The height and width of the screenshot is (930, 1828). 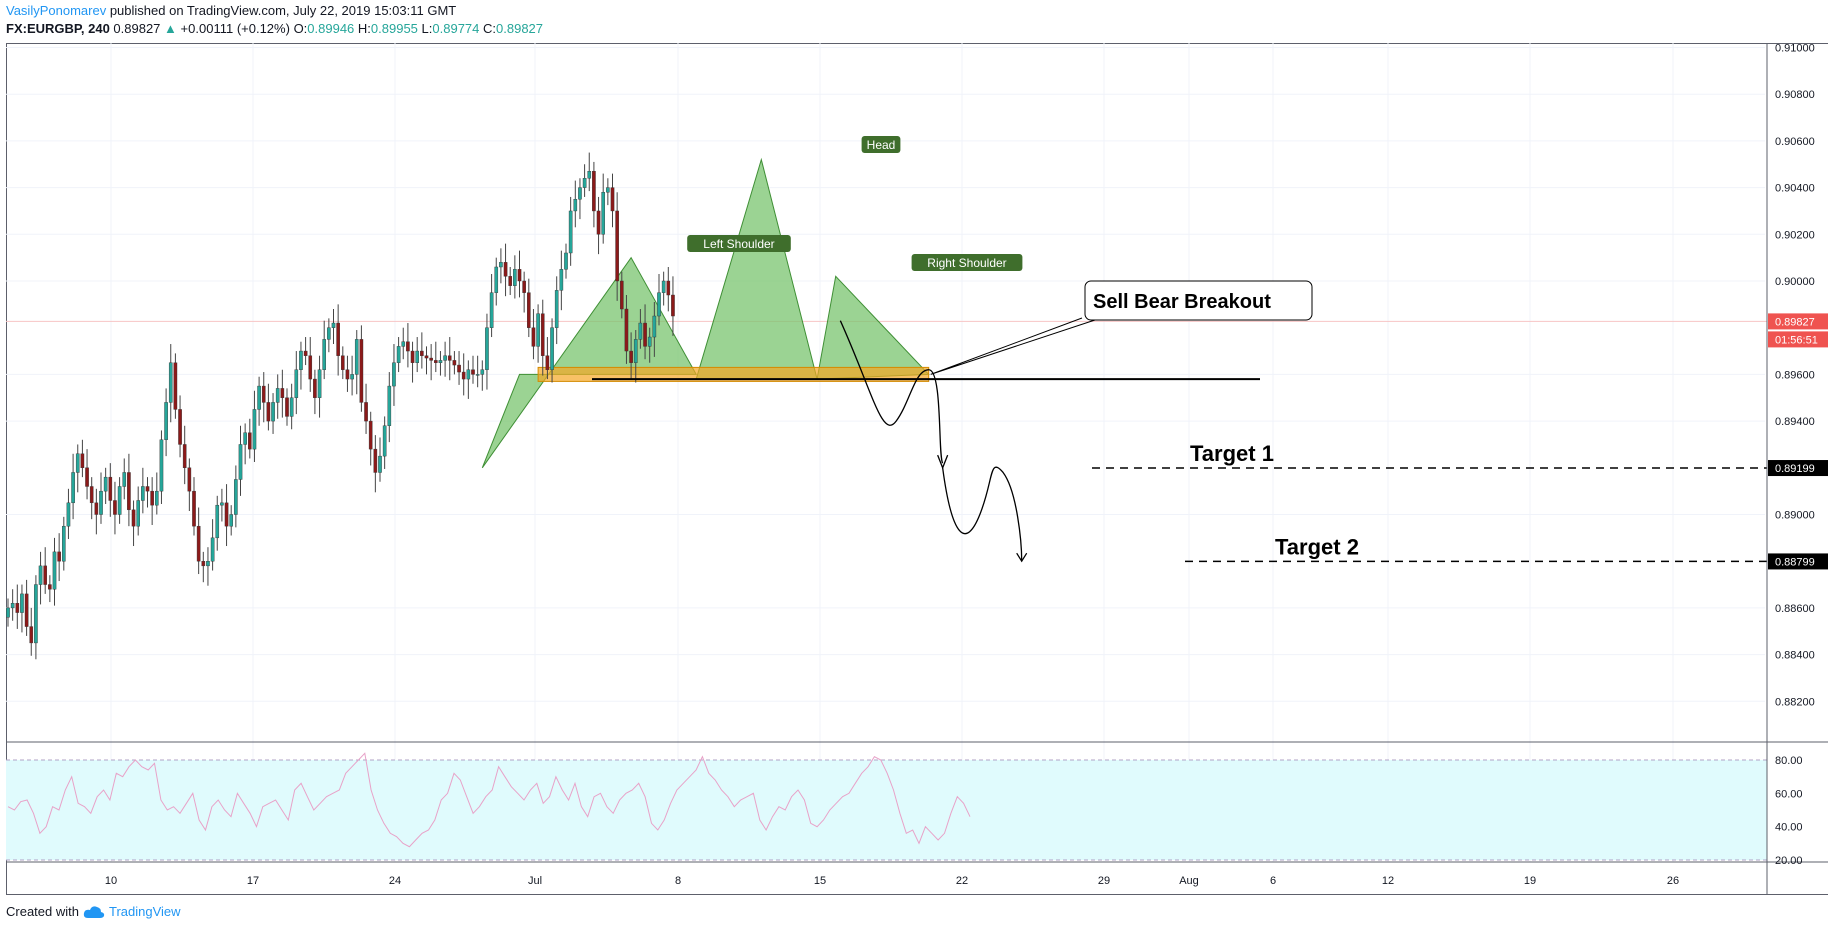 What do you see at coordinates (364, 28) in the screenshot?
I see `high-label: H:` at bounding box center [364, 28].